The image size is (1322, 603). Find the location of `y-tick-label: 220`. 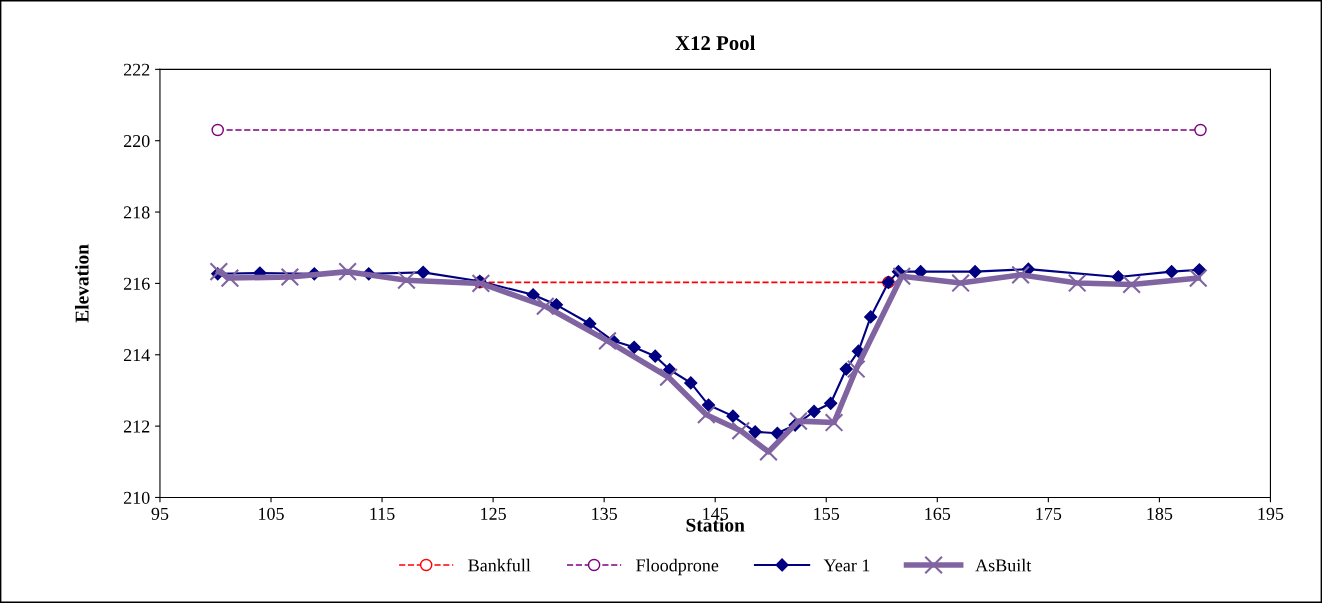

y-tick-label: 220 is located at coordinates (136, 141).